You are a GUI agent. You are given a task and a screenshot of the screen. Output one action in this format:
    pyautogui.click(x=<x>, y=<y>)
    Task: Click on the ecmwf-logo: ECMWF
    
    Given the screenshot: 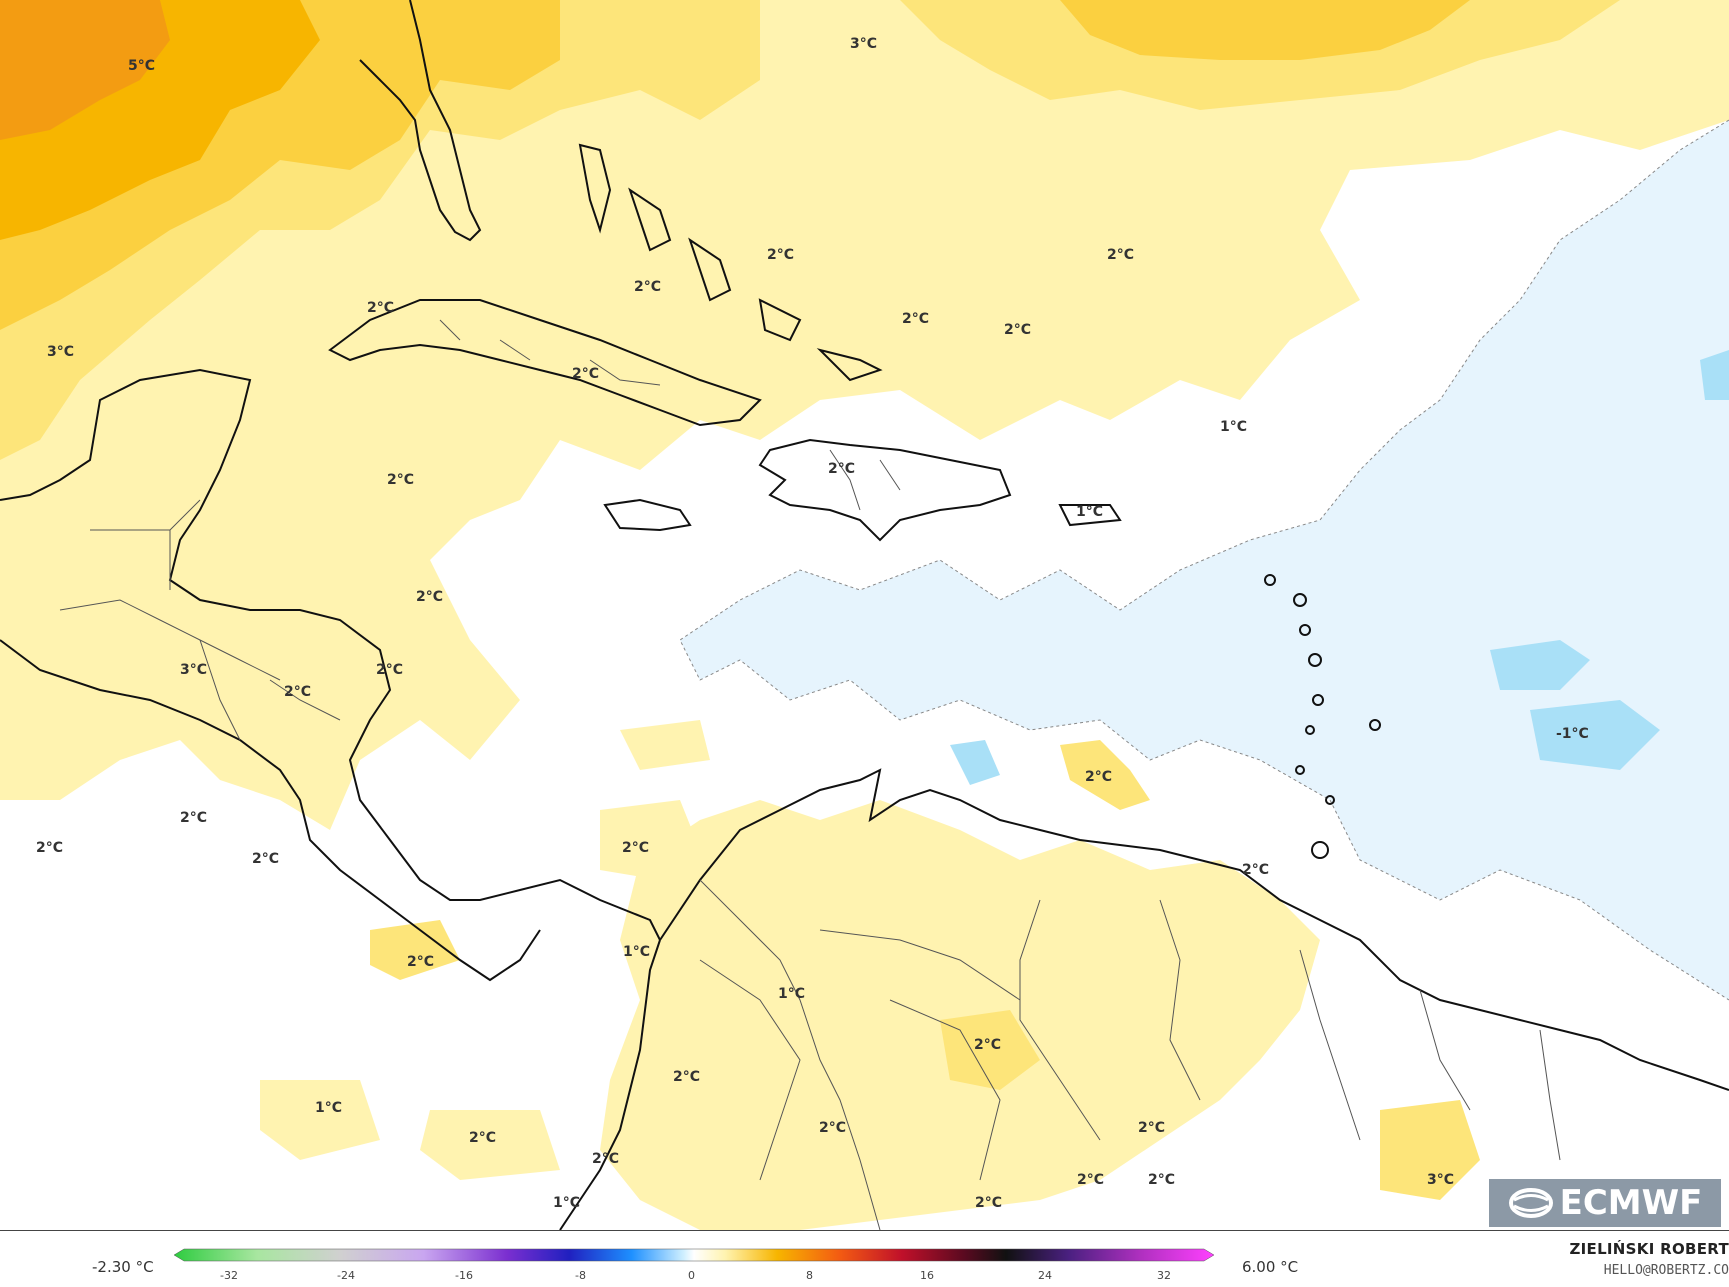 What is the action you would take?
    pyautogui.click(x=1605, y=1203)
    